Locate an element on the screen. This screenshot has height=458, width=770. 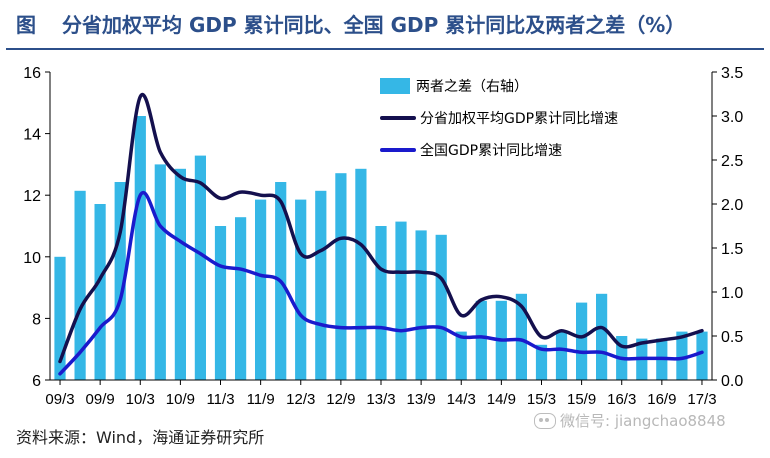
x-tick-label: 10/9 is located at coordinates (180, 399).